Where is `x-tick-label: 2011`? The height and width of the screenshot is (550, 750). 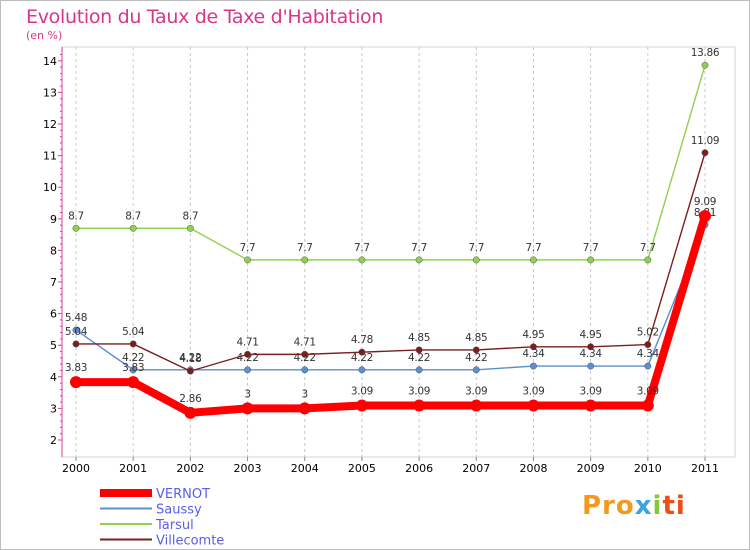 x-tick-label: 2011 is located at coordinates (705, 468).